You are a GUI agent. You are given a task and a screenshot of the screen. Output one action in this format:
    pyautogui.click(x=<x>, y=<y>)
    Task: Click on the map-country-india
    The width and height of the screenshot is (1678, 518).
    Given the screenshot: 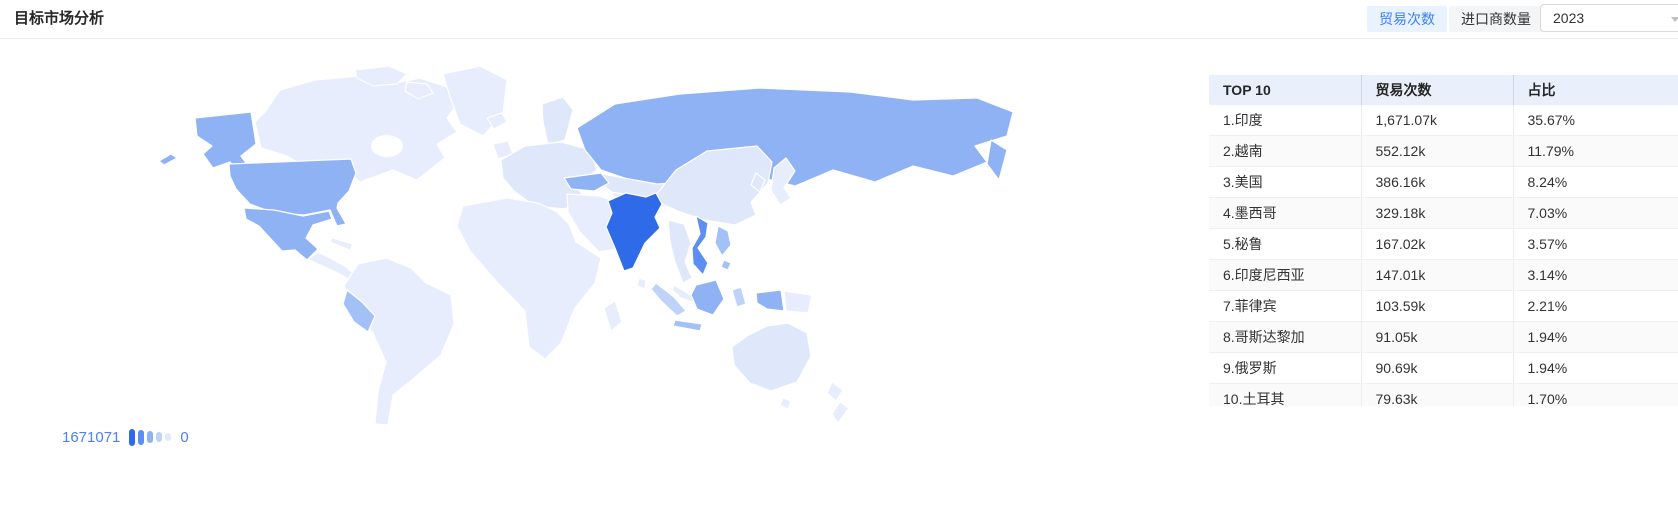 What is the action you would take?
    pyautogui.click(x=634, y=232)
    